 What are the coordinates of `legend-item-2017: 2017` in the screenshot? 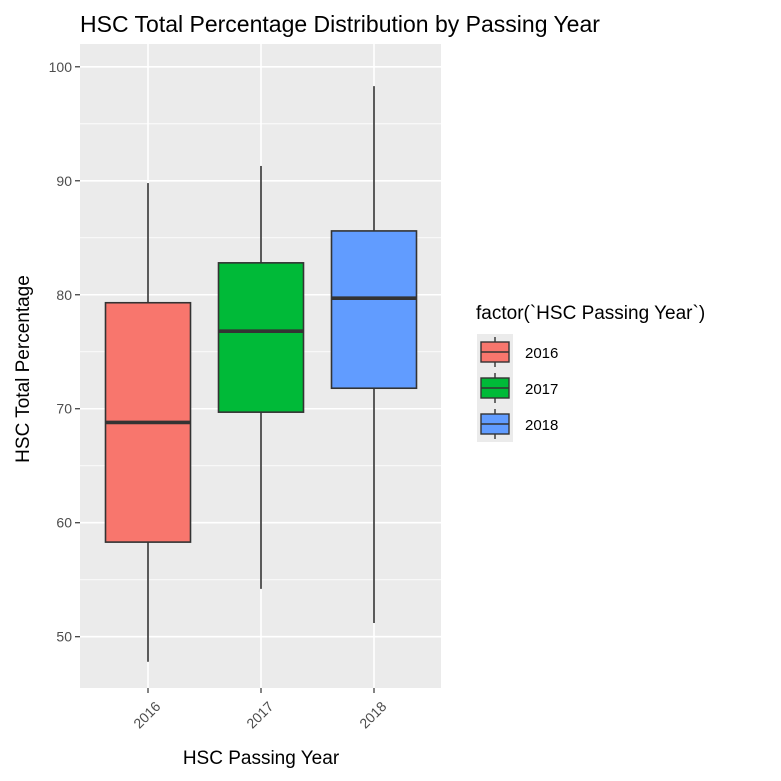 It's located at (517, 388).